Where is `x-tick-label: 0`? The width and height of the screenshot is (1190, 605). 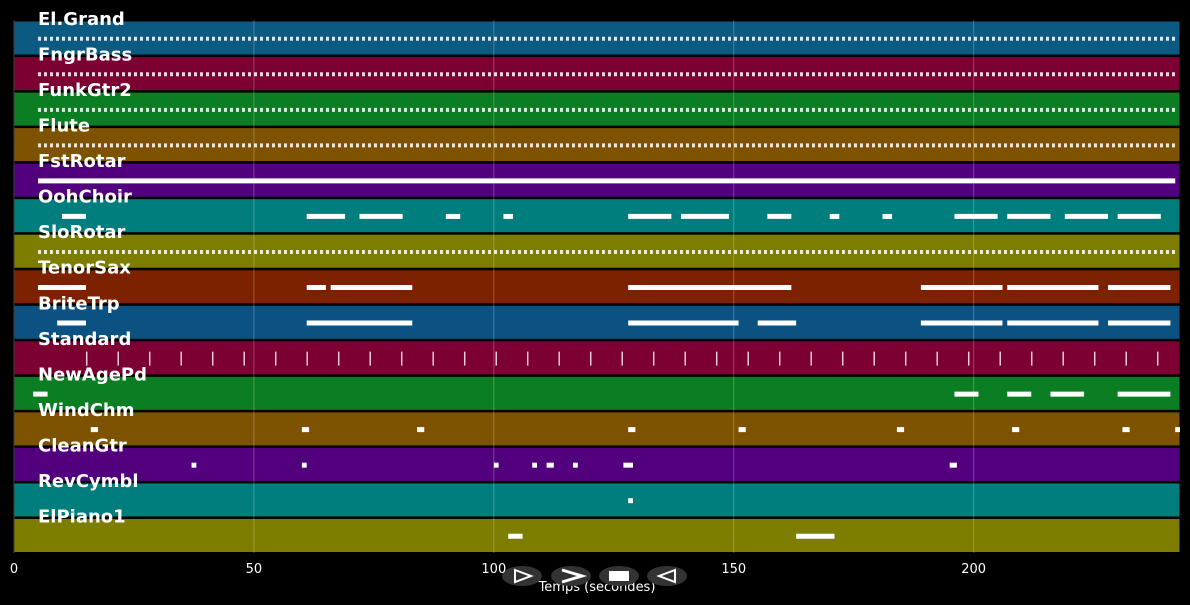 x-tick-label: 0 is located at coordinates (14, 569).